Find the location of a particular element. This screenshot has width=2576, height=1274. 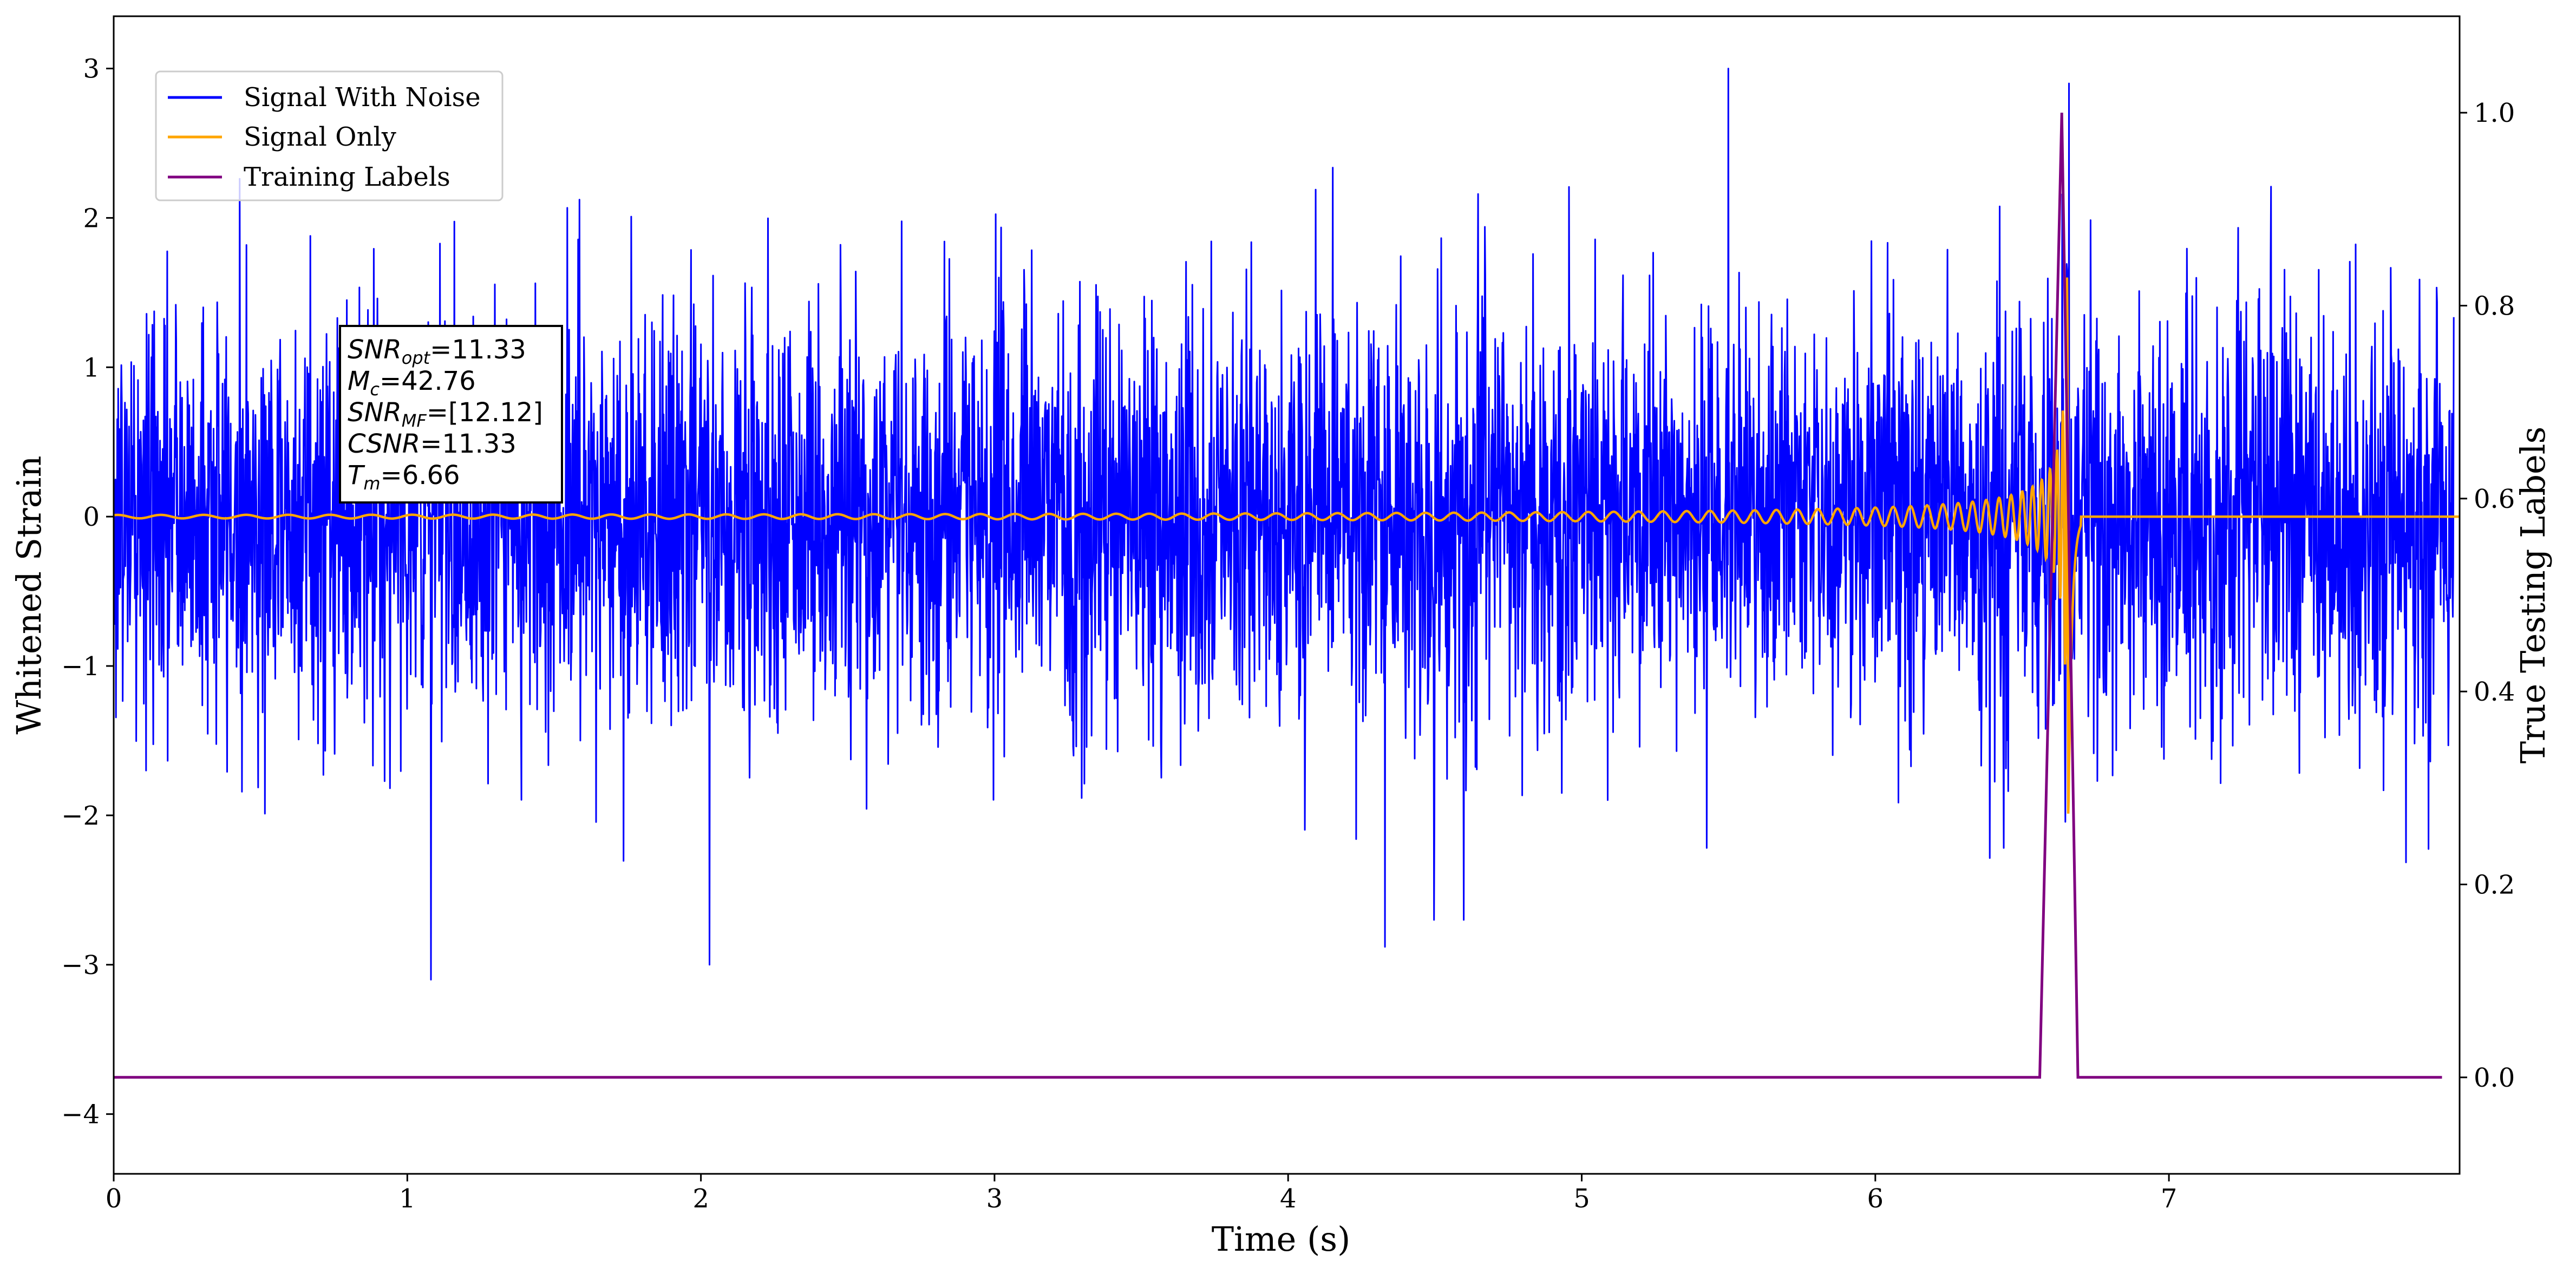

y-tick-label: −4 is located at coordinates (80, 1115).